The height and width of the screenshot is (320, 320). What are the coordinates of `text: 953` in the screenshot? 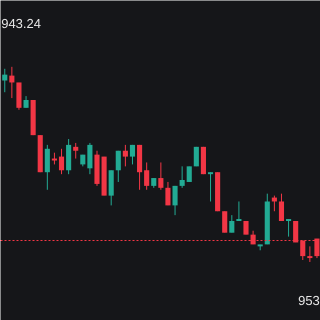 It's located at (309, 300).